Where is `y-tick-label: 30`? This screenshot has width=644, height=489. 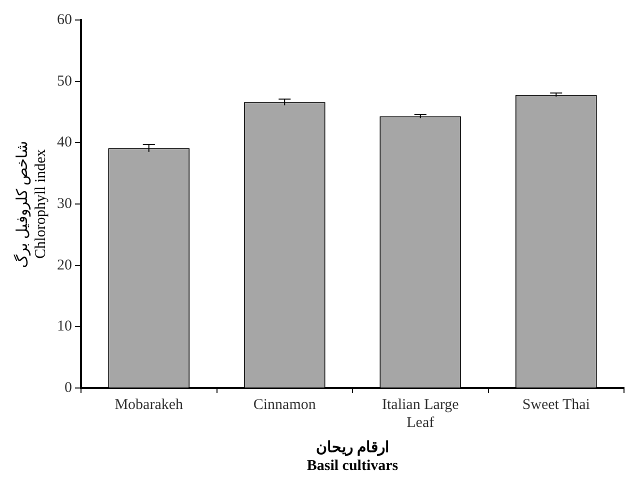
y-tick-label: 30 is located at coordinates (64, 204).